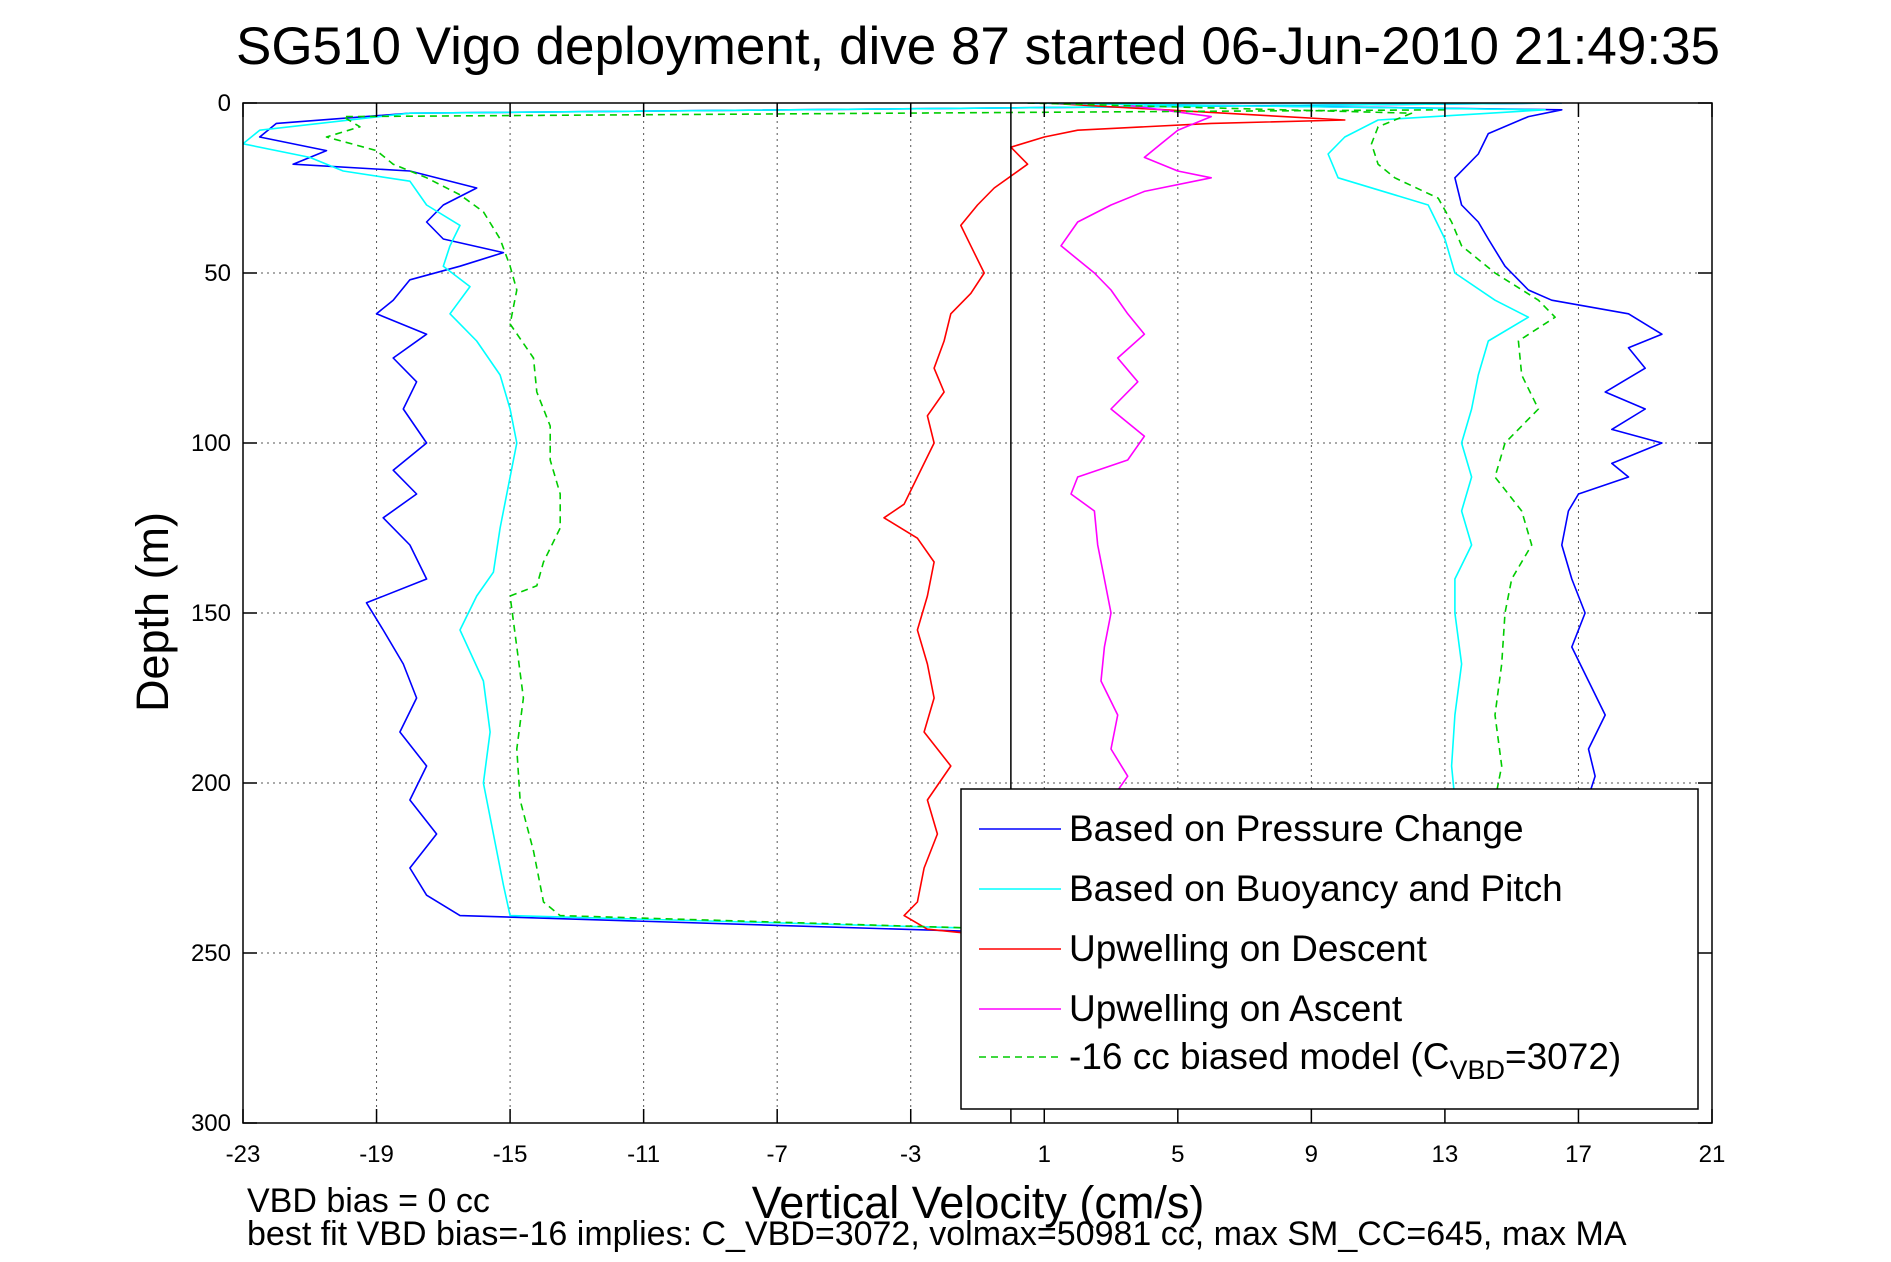  I want to click on x-tick-label: 1, so click(1044, 1154).